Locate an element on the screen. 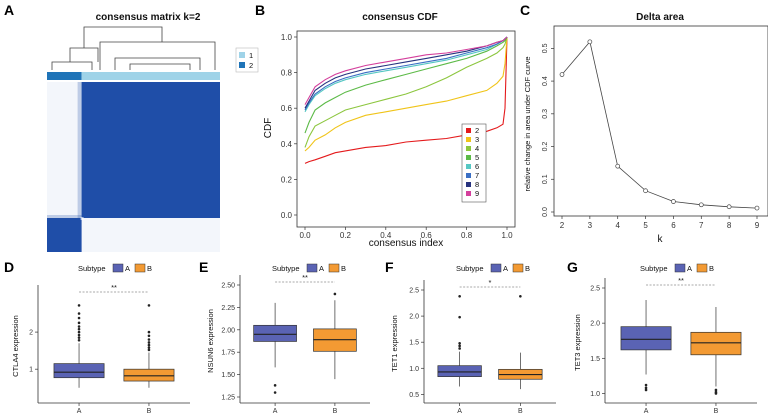 Image resolution: width=768 pixels, height=417 pixels. cdf-y-tick-label: 0.0 is located at coordinates (287, 215).